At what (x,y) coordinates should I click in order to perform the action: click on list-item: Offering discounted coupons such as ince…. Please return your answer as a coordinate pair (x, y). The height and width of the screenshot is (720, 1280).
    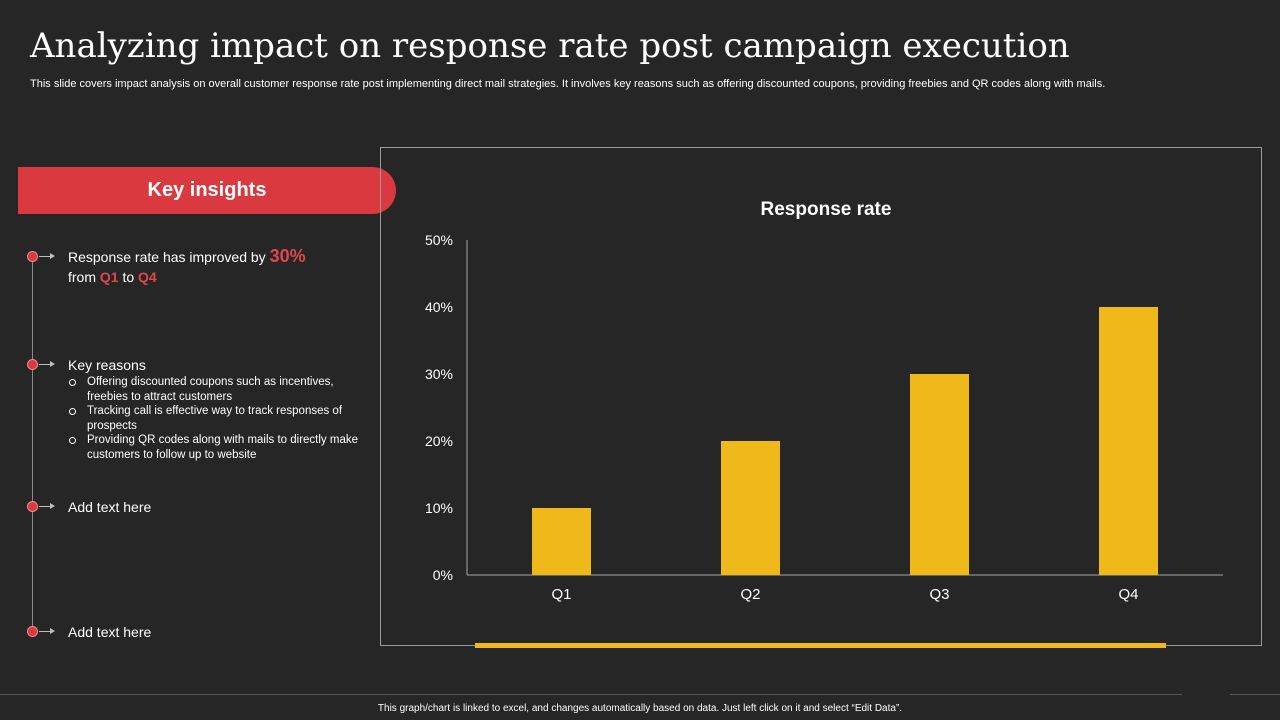
    Looking at the image, I should click on (213, 389).